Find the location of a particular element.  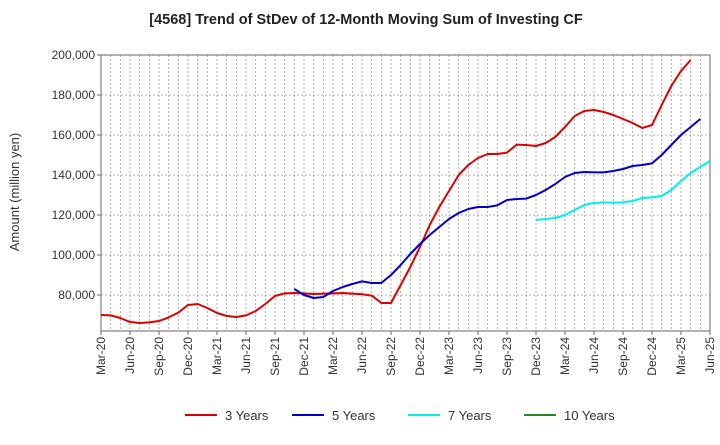

x-tick-label: Mar-23 is located at coordinates (449, 356).